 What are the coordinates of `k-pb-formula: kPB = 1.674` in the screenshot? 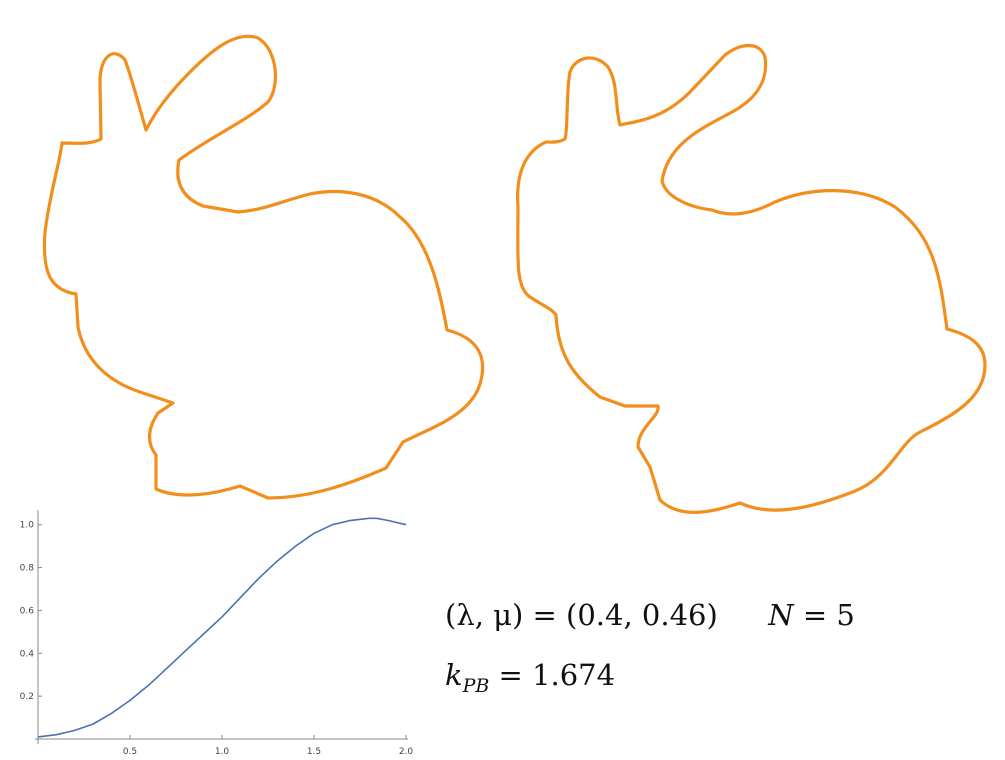 It's located at (530, 677).